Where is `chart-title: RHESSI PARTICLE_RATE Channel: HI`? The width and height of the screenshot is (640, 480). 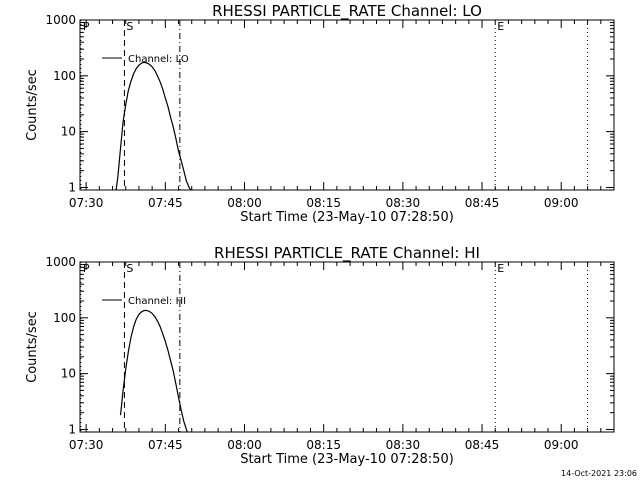 chart-title: RHESSI PARTICLE_RATE Channel: HI is located at coordinates (347, 253).